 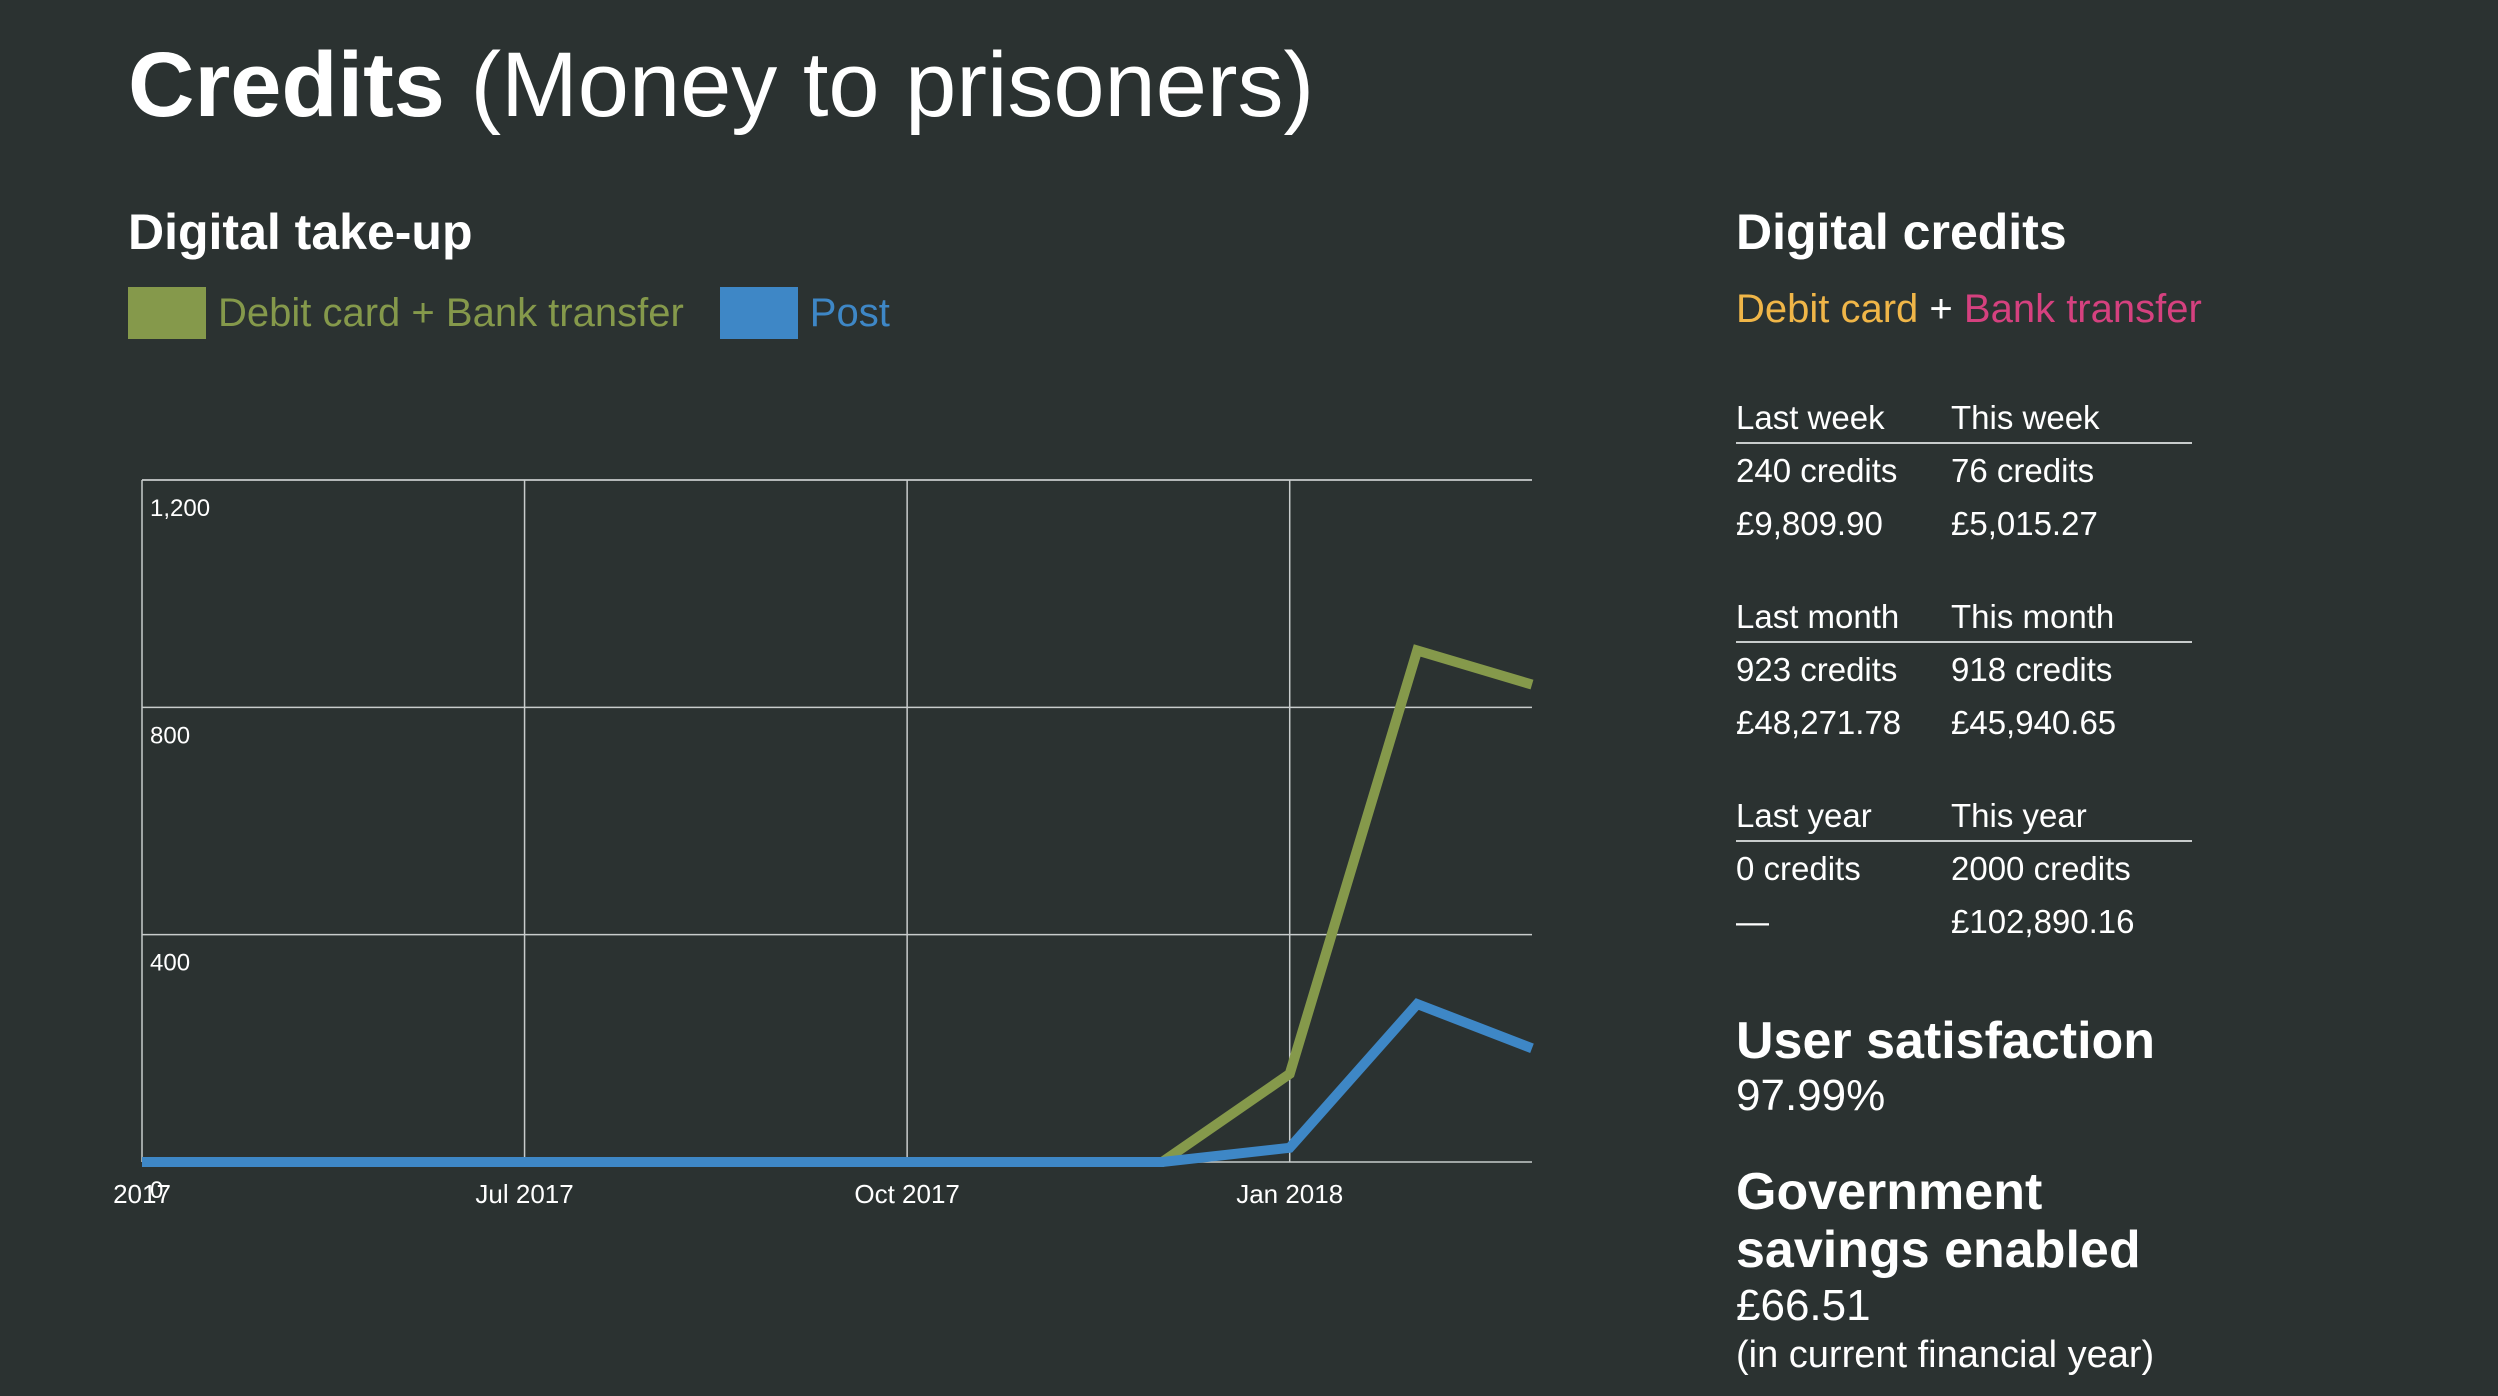 What do you see at coordinates (1827, 309) in the screenshot?
I see `subtitle-debit-card: Debit card` at bounding box center [1827, 309].